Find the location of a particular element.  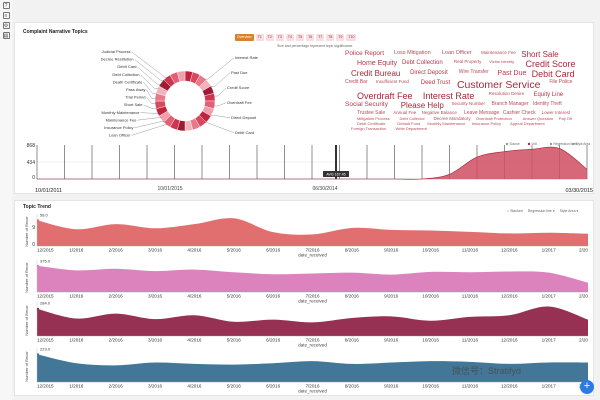

trend-legend-item: Regression line ▾ is located at coordinates (541, 211).